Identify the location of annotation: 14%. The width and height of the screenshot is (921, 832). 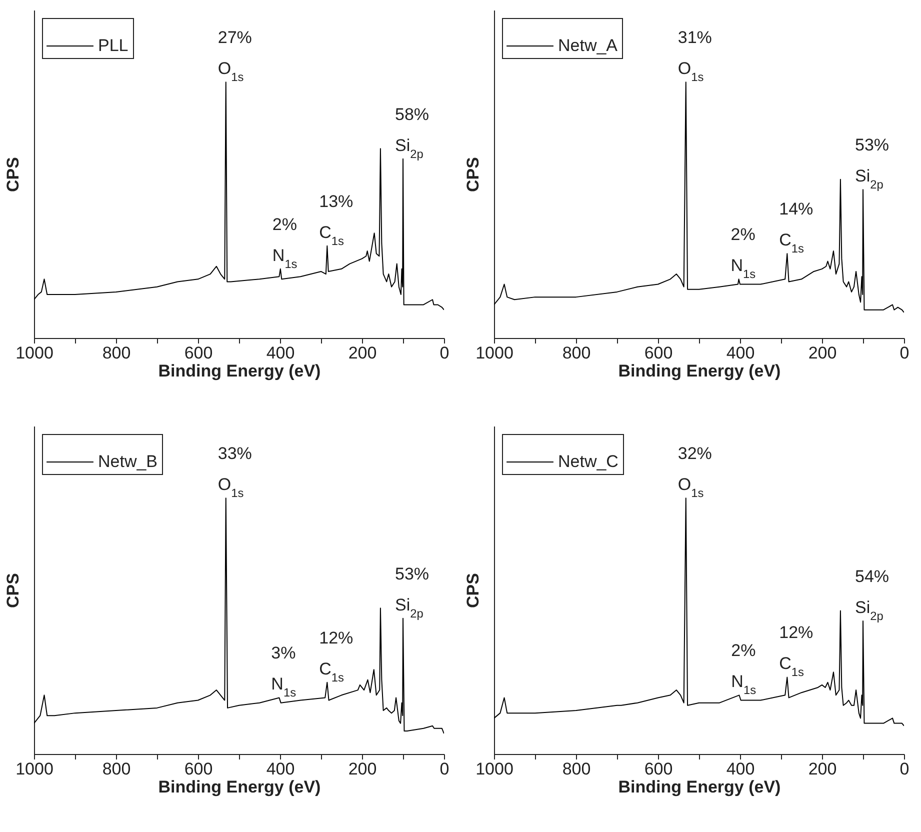
(796, 209).